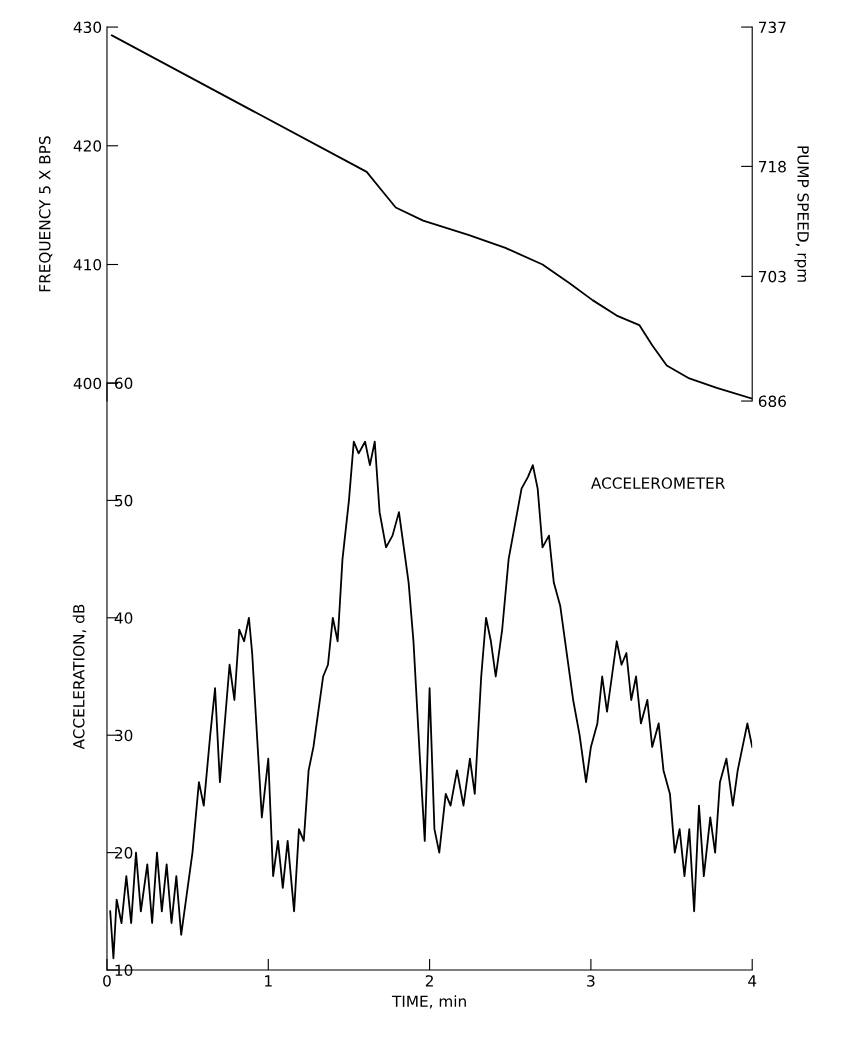 Image resolution: width=849 pixels, height=1049 pixels. Describe the element at coordinates (87, 146) in the screenshot. I see `y-tick-label: 420` at that location.